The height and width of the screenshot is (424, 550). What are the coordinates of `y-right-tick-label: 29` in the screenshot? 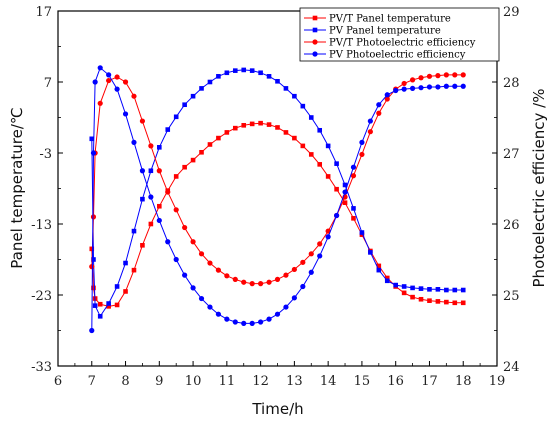 It's located at (511, 12).